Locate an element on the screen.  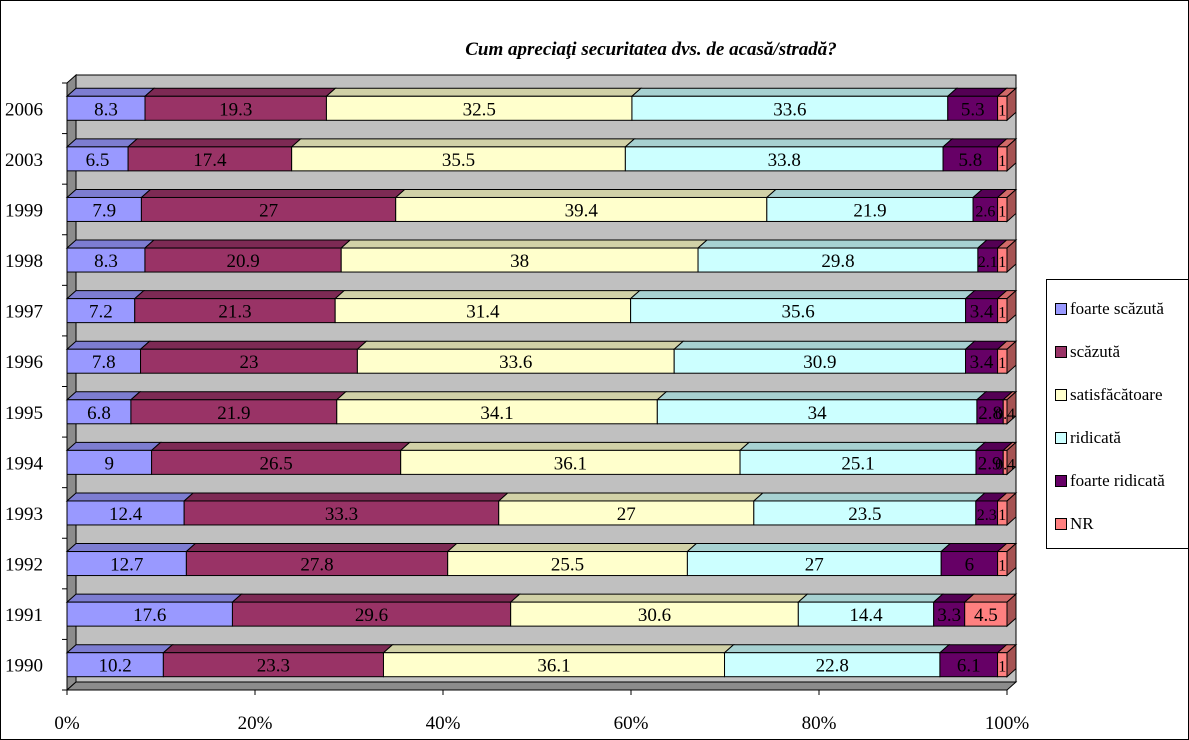
bar-segment: 30.9 is located at coordinates (824, 357).